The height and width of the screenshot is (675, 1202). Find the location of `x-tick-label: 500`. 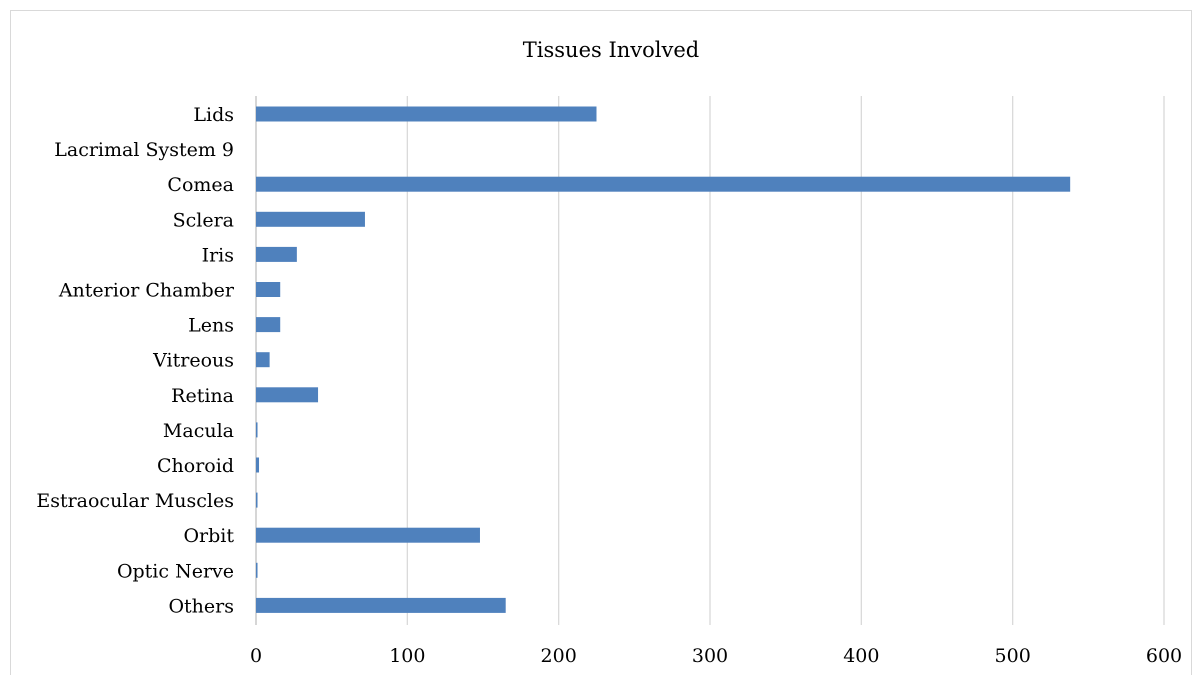

x-tick-label: 500 is located at coordinates (1013, 656).